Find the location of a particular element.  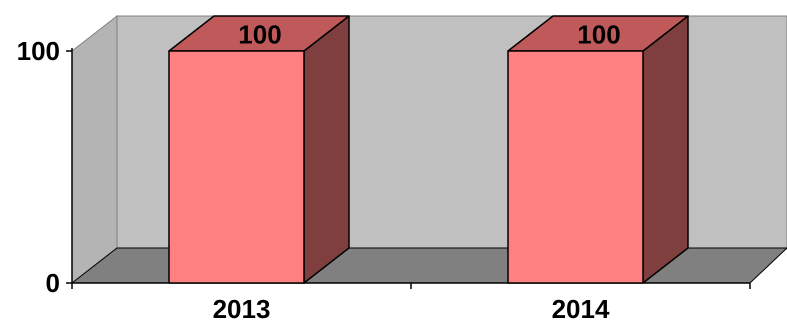

x-tick-label-2014: 2014 is located at coordinates (581, 309).